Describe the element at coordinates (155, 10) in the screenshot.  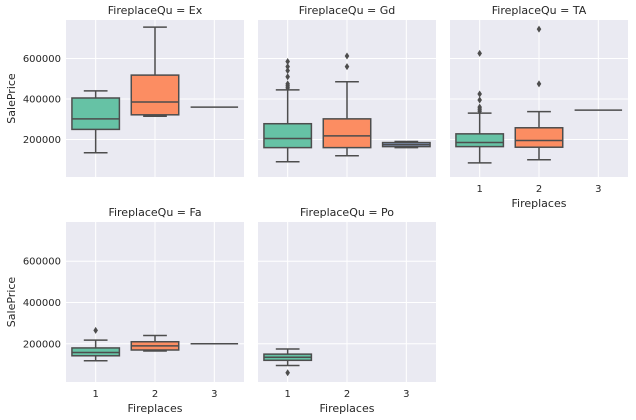
I see `panel-title: FireplaceQu = Ex` at that location.